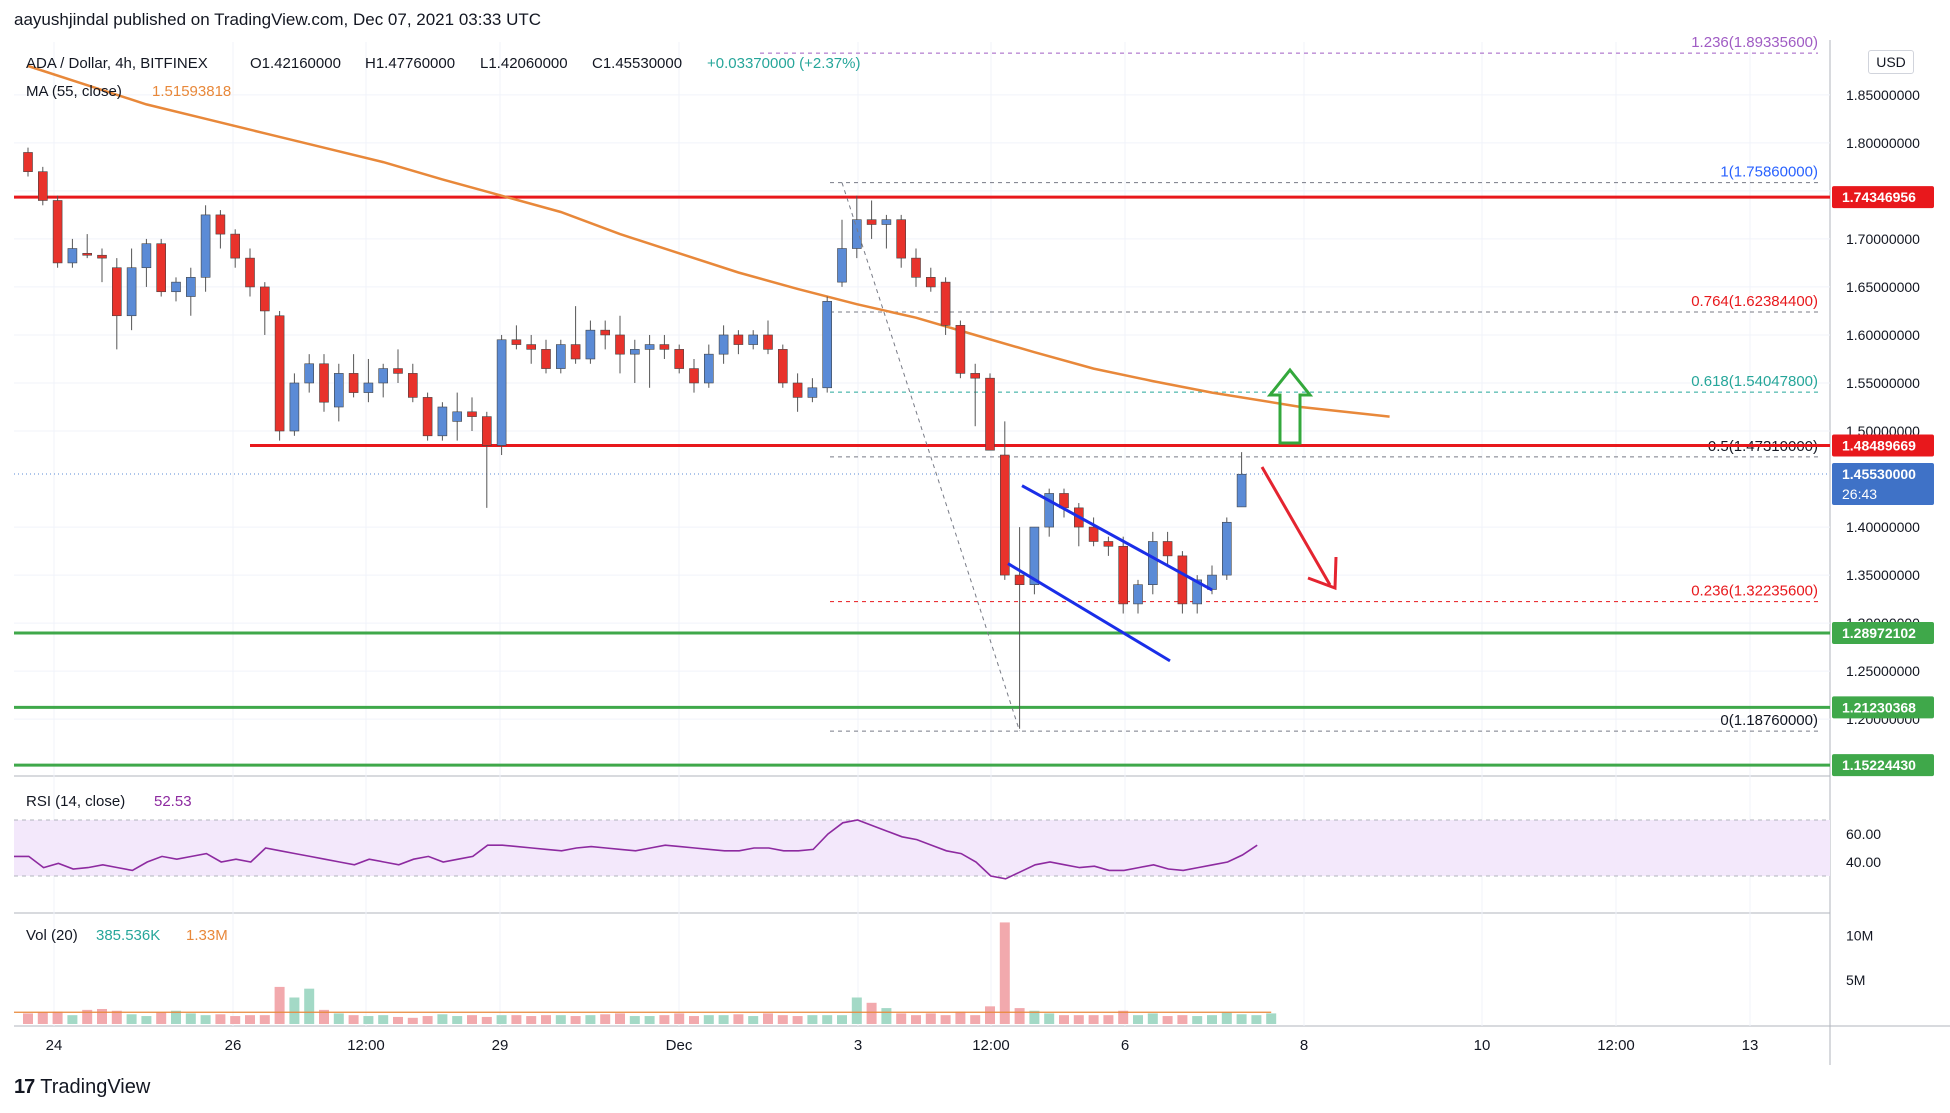 This screenshot has width=1950, height=1113. I want to click on volume-value-1: 385.536K, so click(128, 935).